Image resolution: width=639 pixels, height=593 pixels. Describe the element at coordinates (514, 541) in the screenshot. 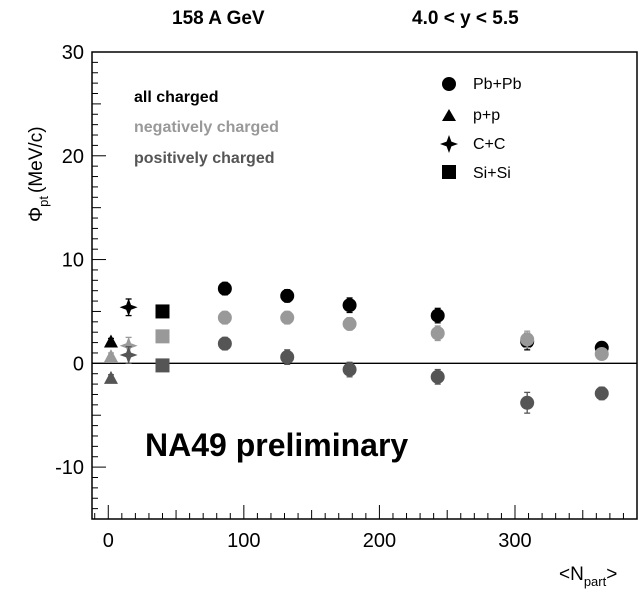

I see `x-tick-label: 300` at that location.